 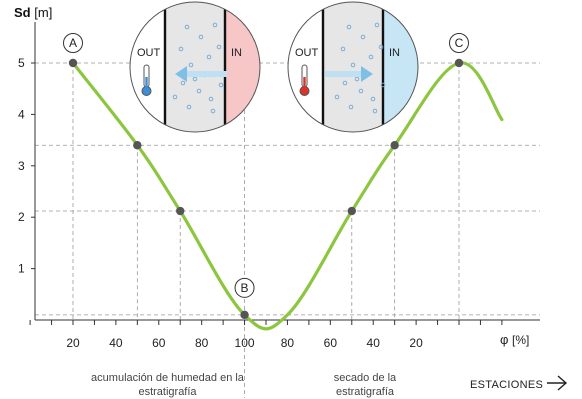 I want to click on point-label-c: C, so click(x=459, y=43).